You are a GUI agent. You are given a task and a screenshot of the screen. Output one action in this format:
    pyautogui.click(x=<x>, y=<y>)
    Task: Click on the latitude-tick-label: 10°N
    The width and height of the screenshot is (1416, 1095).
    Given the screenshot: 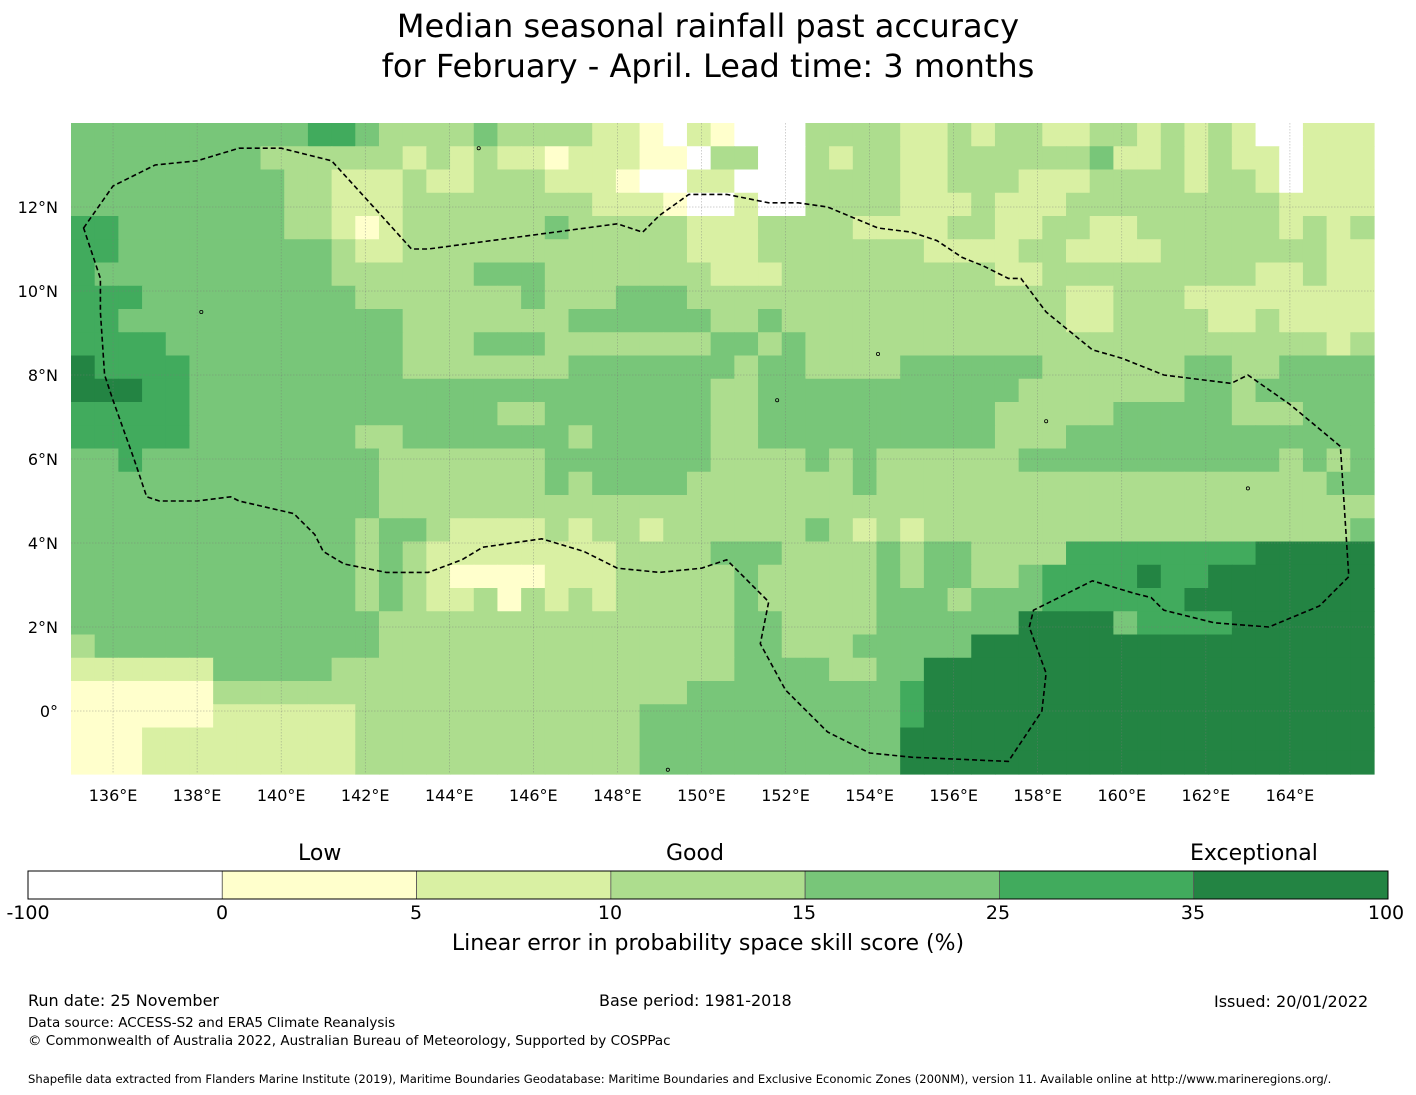 What is the action you would take?
    pyautogui.click(x=38, y=291)
    